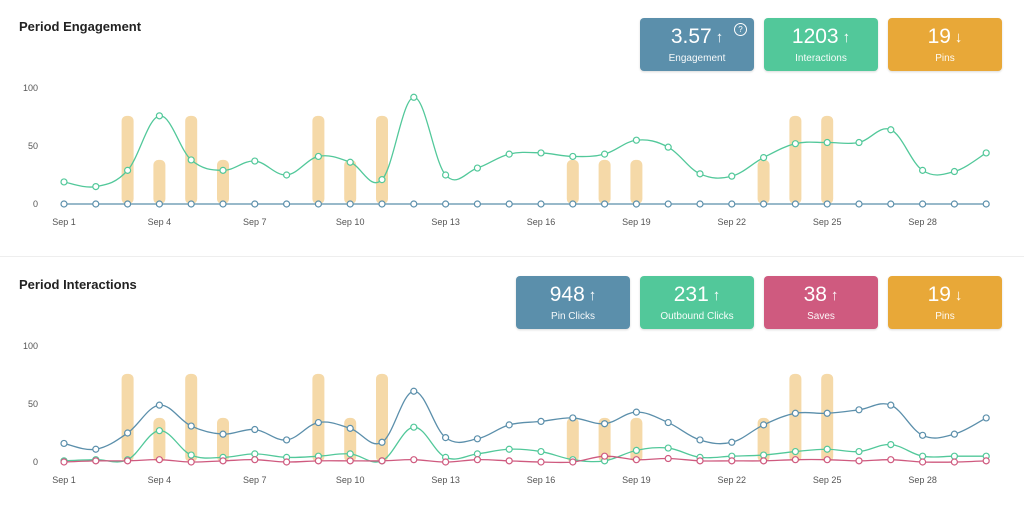 This screenshot has height=515, width=1024. Describe the element at coordinates (255, 480) in the screenshot. I see `x-tick-label: Sep 7` at that location.